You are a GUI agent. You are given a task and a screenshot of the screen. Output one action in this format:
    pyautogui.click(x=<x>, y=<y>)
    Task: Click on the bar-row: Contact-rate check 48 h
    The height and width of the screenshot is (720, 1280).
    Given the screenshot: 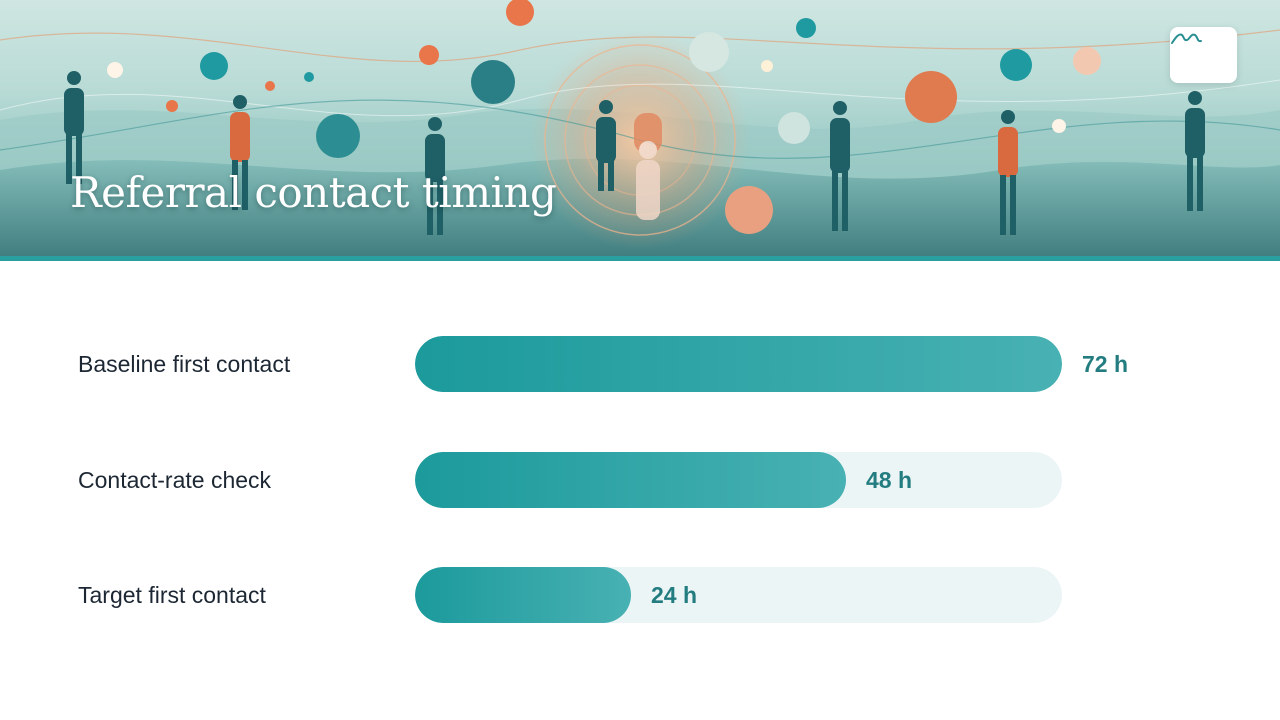 What is the action you would take?
    pyautogui.click(x=640, y=480)
    